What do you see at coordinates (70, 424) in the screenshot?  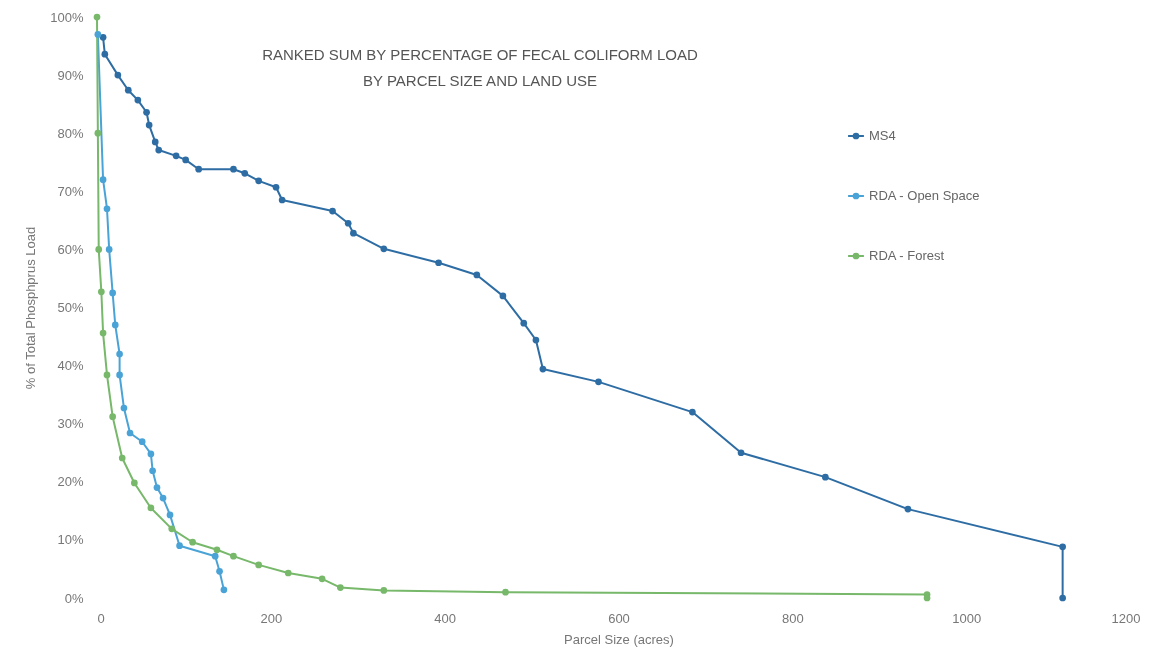 I see `y-tick-label: 30%` at bounding box center [70, 424].